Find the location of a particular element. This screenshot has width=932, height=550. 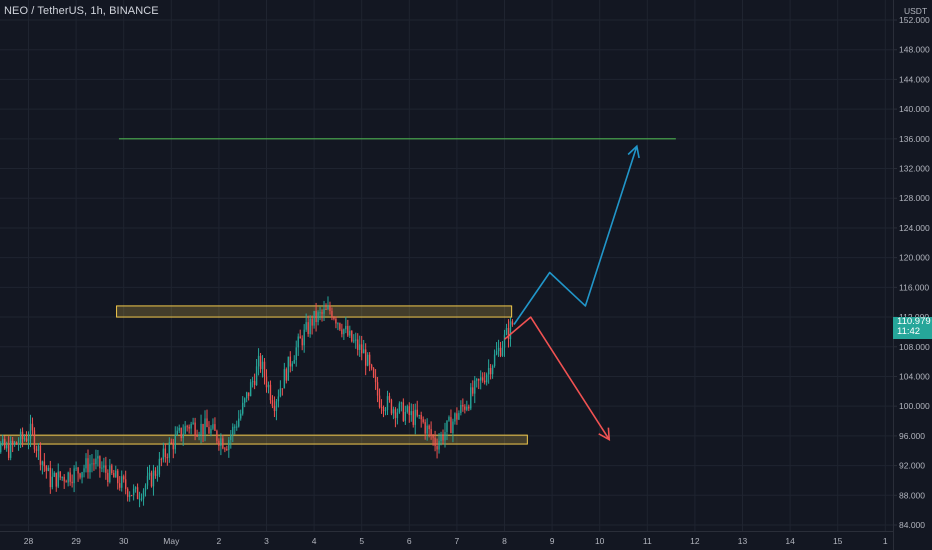

x-tick-label: 30 is located at coordinates (124, 541).